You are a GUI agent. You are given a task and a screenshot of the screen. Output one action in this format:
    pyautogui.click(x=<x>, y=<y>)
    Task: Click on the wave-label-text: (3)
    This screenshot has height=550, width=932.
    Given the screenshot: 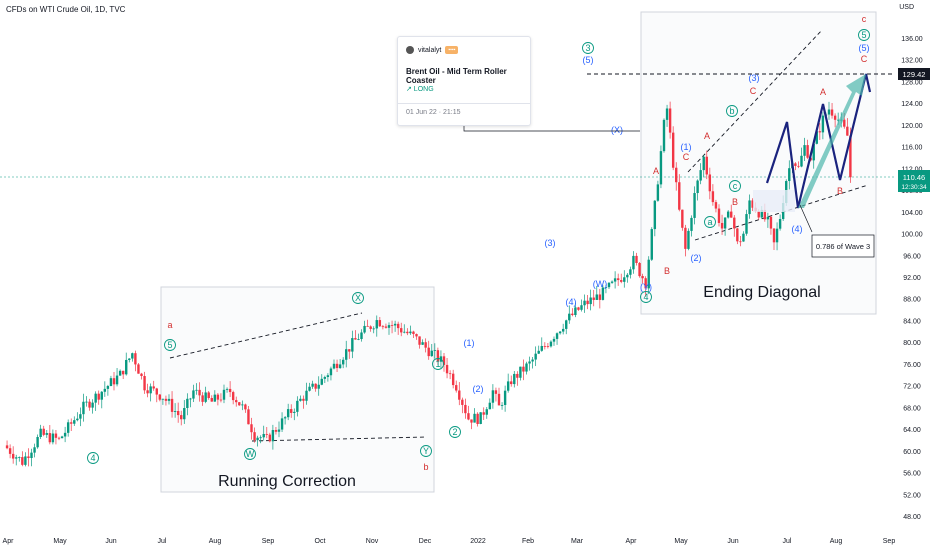 What is the action you would take?
    pyautogui.click(x=550, y=243)
    